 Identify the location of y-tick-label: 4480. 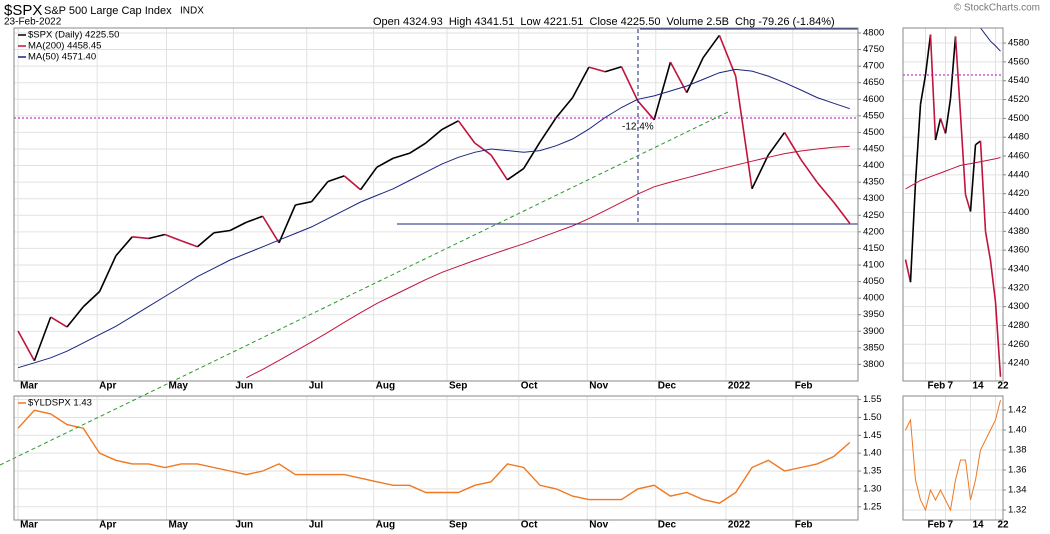
(1018, 137).